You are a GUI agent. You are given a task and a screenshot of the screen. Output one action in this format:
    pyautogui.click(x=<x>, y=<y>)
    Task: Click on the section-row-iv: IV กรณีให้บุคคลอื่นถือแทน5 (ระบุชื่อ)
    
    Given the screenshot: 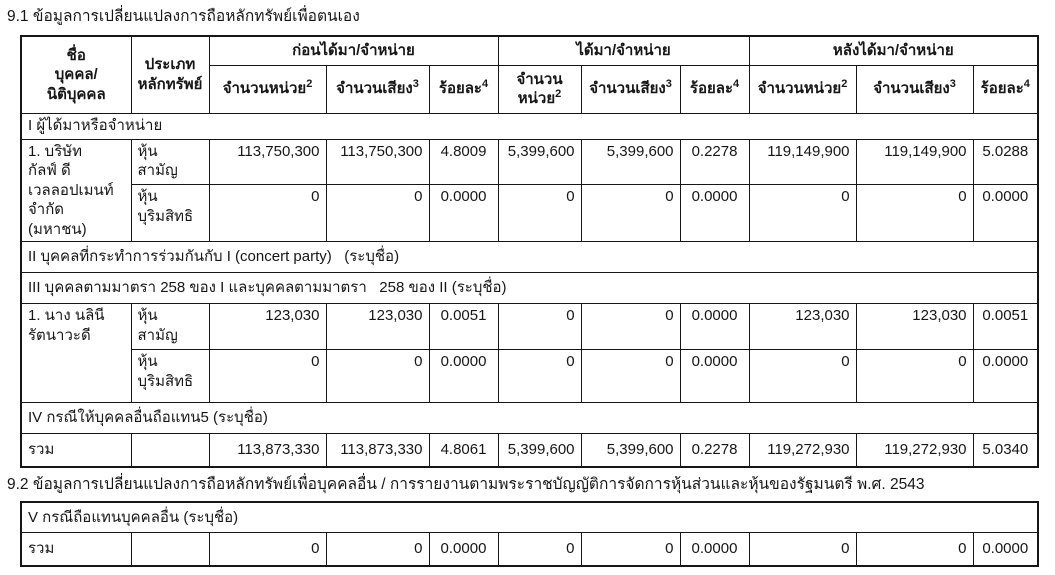 What is the action you would take?
    pyautogui.click(x=529, y=418)
    